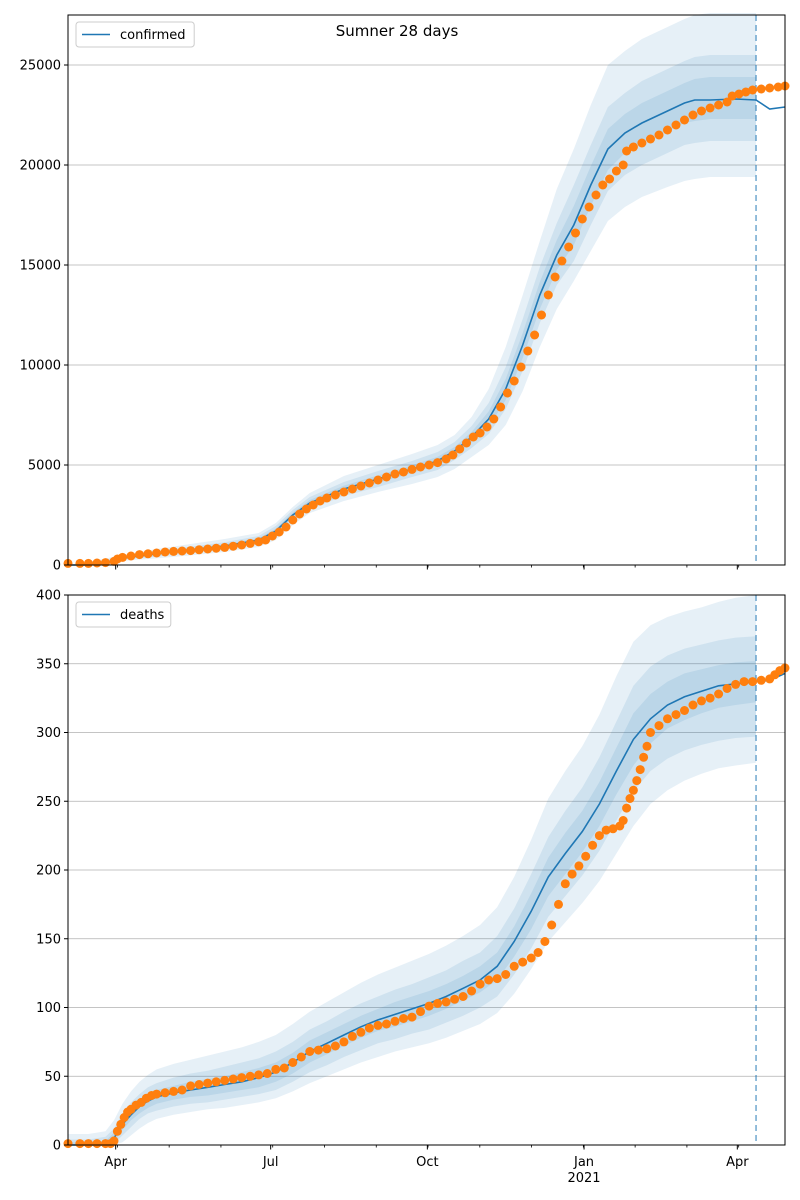 This screenshot has width=800, height=1200. Describe the element at coordinates (57, 566) in the screenshot. I see `y-tick-label: 0` at that location.